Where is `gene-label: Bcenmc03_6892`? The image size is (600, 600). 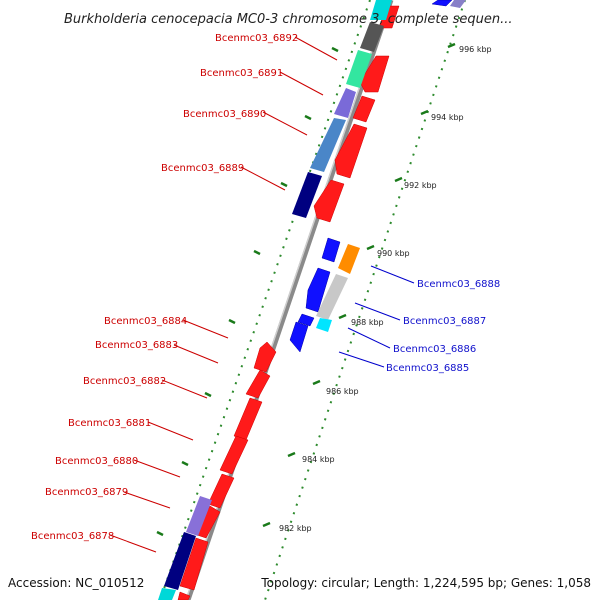 gene-label: Bcenmc03_6892 is located at coordinates (256, 38).